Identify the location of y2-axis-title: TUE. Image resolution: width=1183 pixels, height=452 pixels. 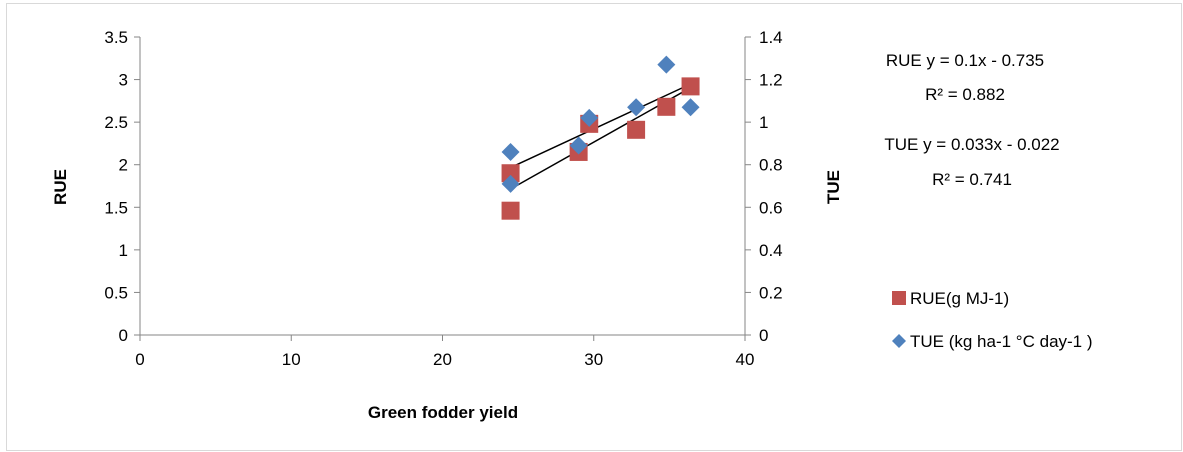
(833, 187).